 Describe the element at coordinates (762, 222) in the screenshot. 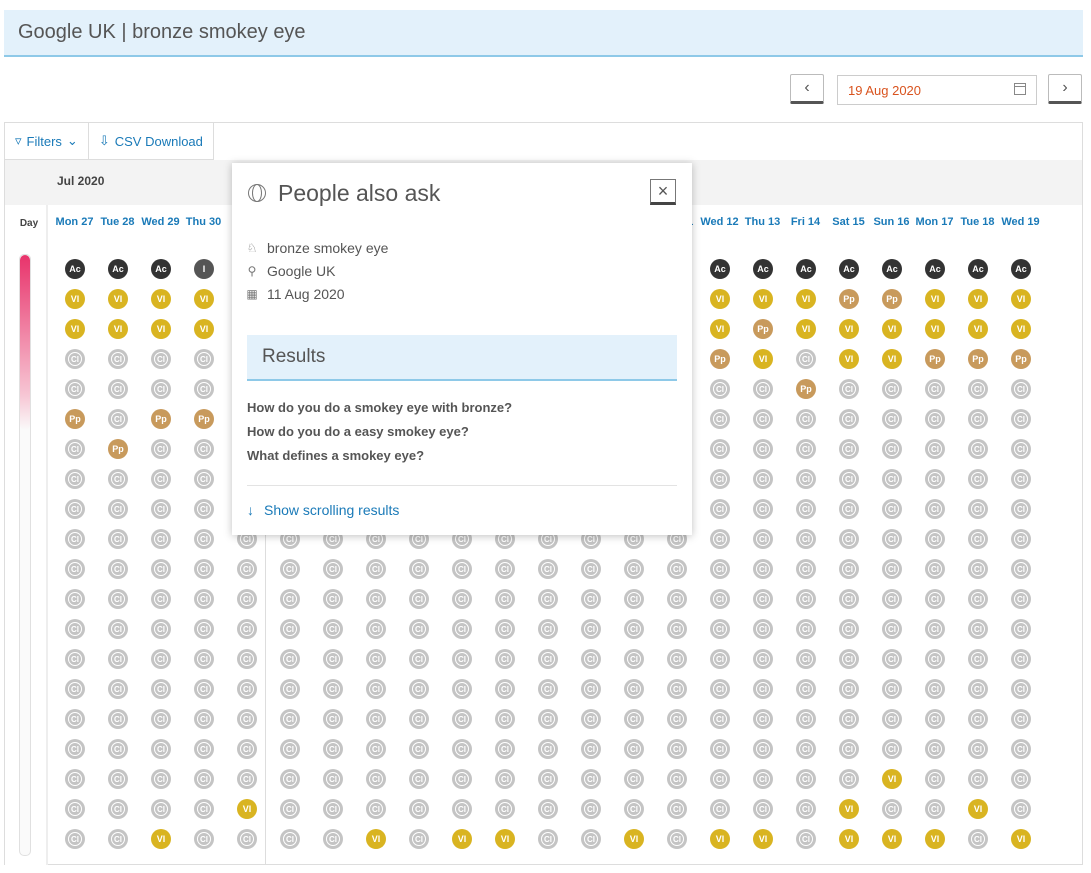

I see `day-column-header: Thu 13` at that location.